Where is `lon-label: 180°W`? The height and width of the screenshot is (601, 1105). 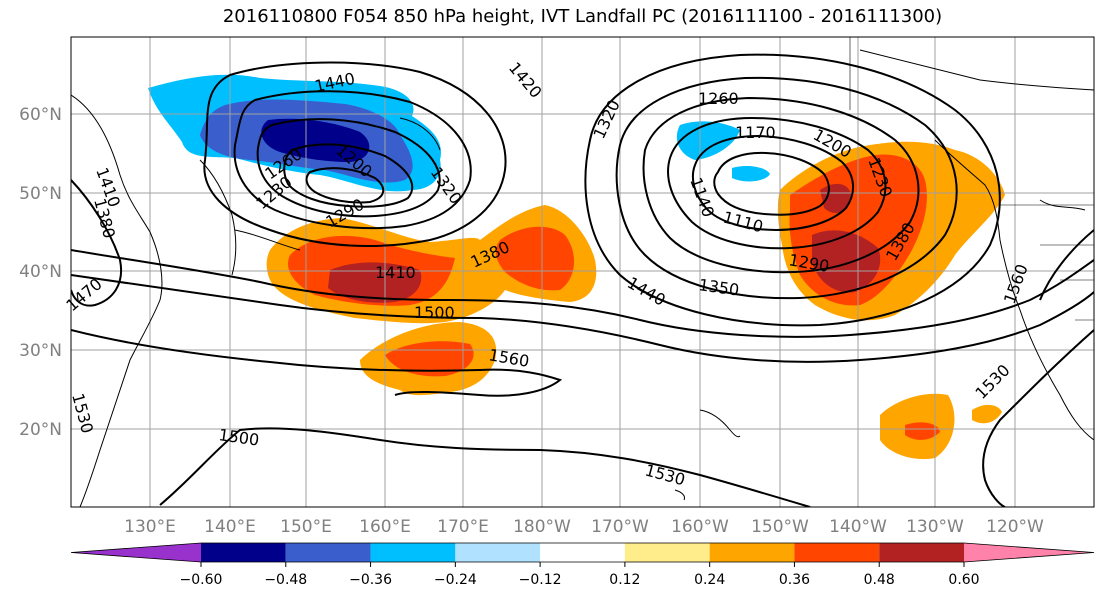 lon-label: 180°W is located at coordinates (542, 527).